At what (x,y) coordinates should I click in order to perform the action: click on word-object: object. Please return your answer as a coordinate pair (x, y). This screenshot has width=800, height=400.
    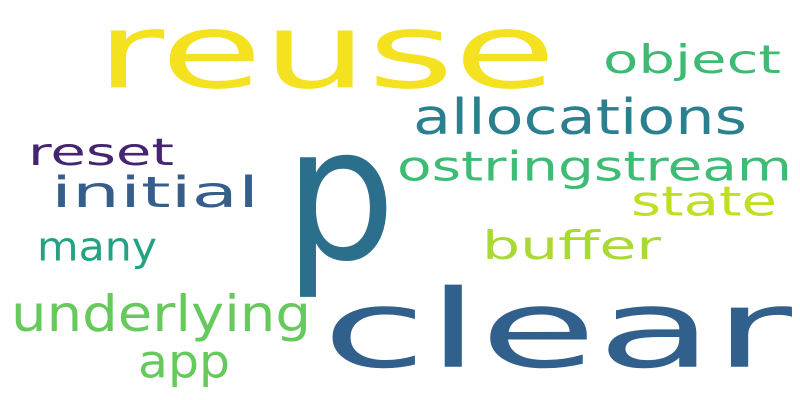
    Looking at the image, I should click on (692, 59).